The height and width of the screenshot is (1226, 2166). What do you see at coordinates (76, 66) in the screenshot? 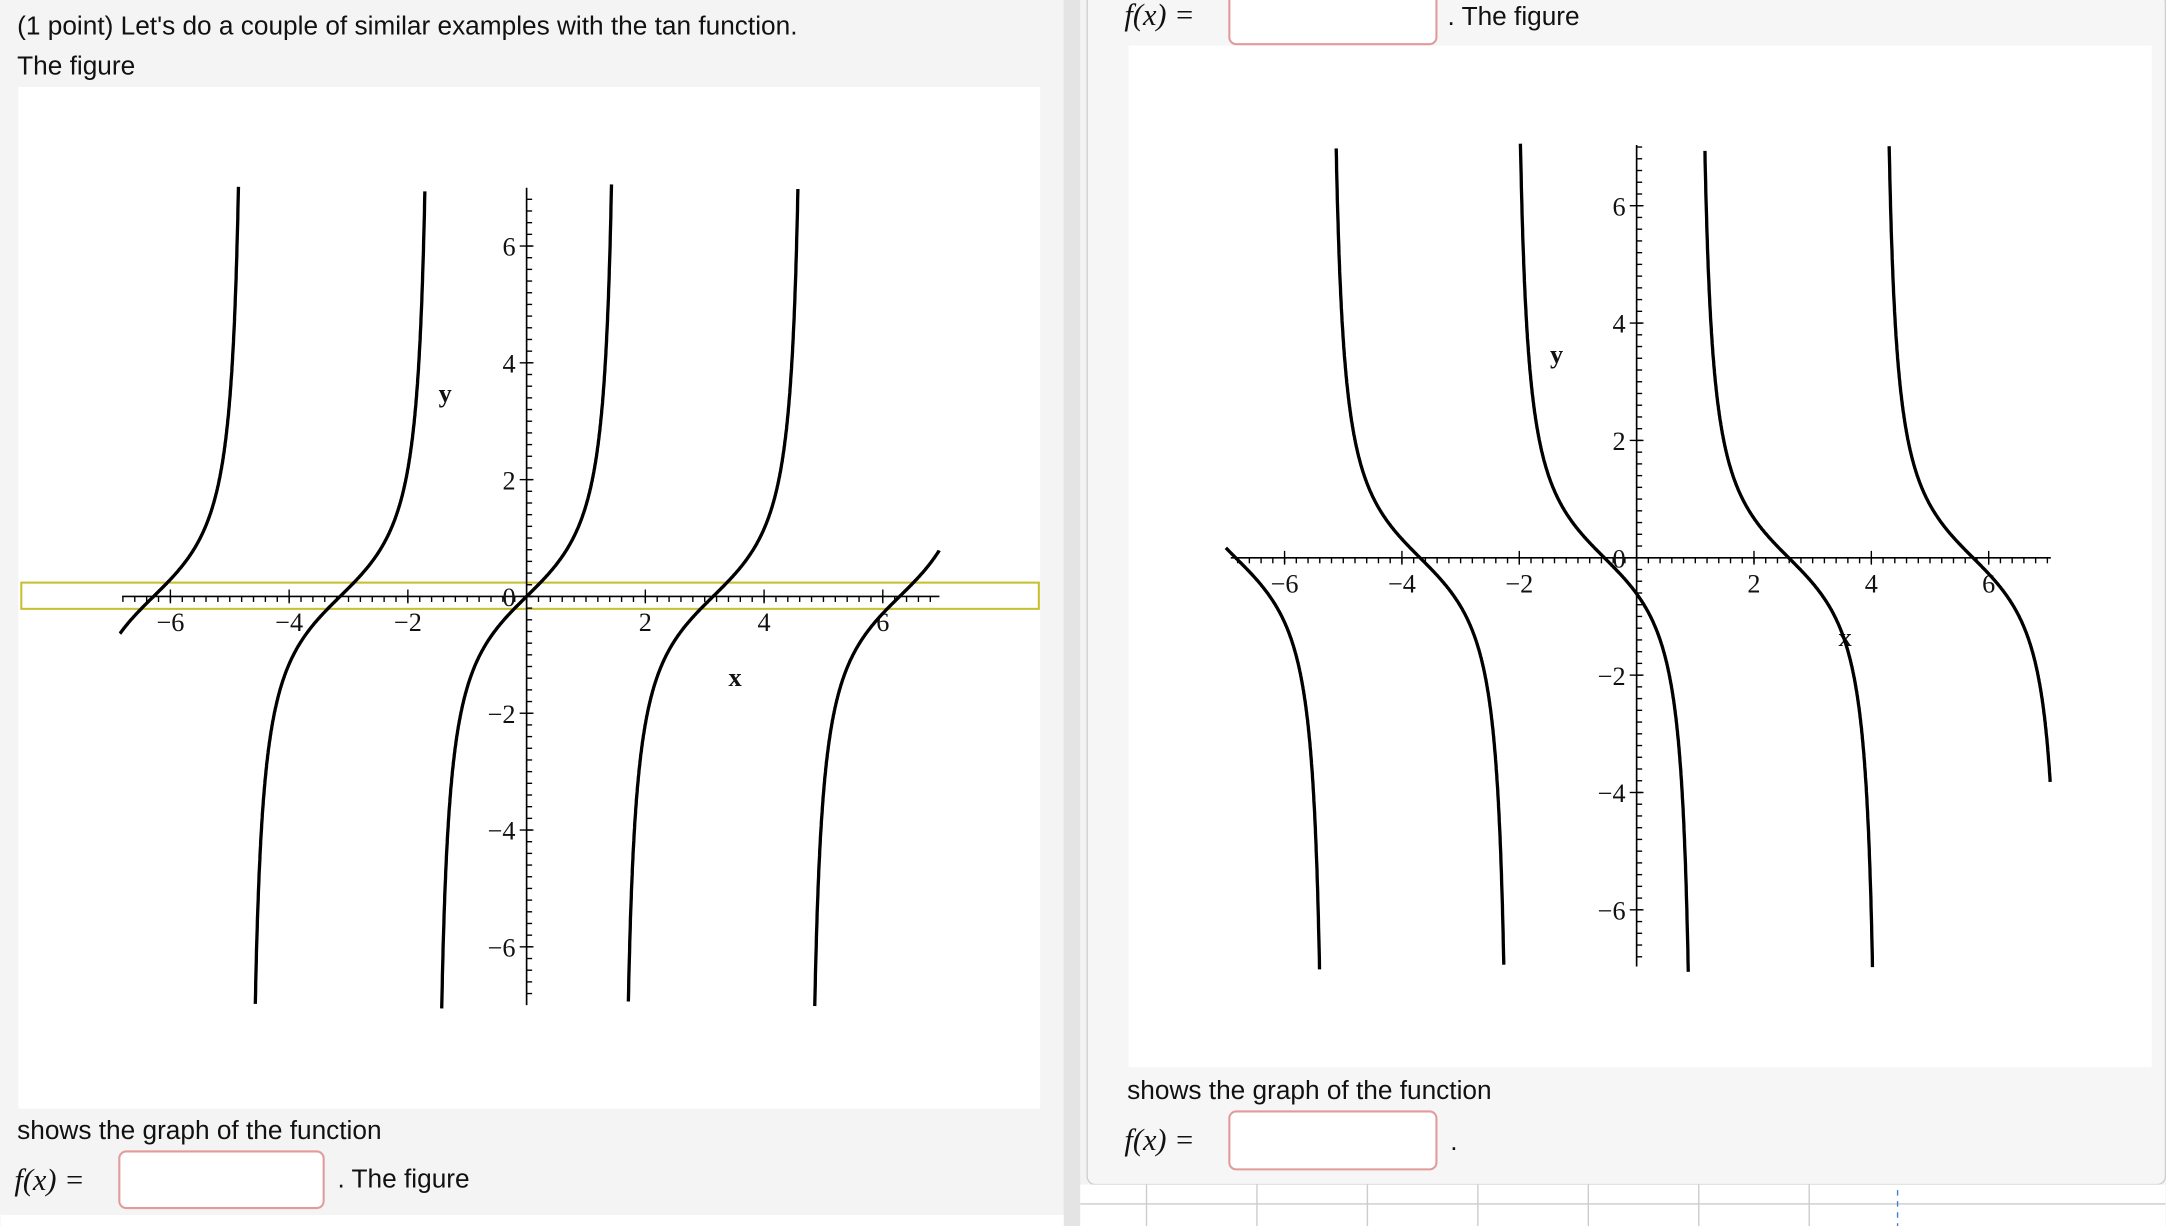
I see `figure-lead: The figure` at bounding box center [76, 66].